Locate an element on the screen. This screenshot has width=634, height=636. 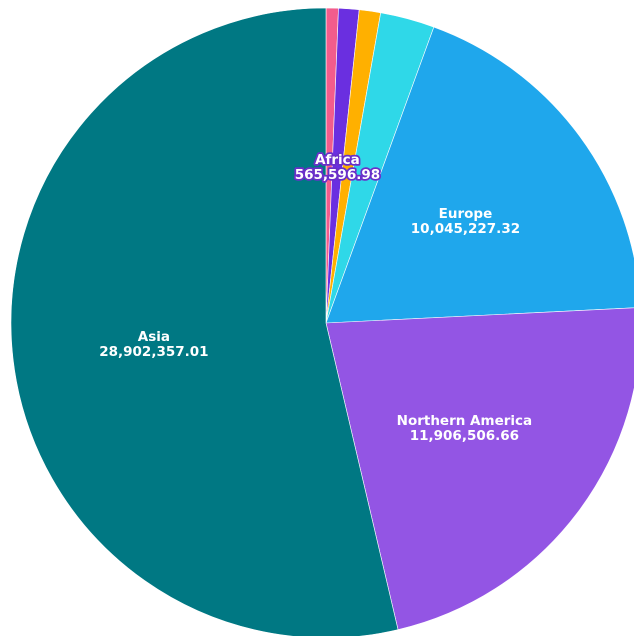
slice-value-asia: 28,902,357.01 is located at coordinates (153, 352).